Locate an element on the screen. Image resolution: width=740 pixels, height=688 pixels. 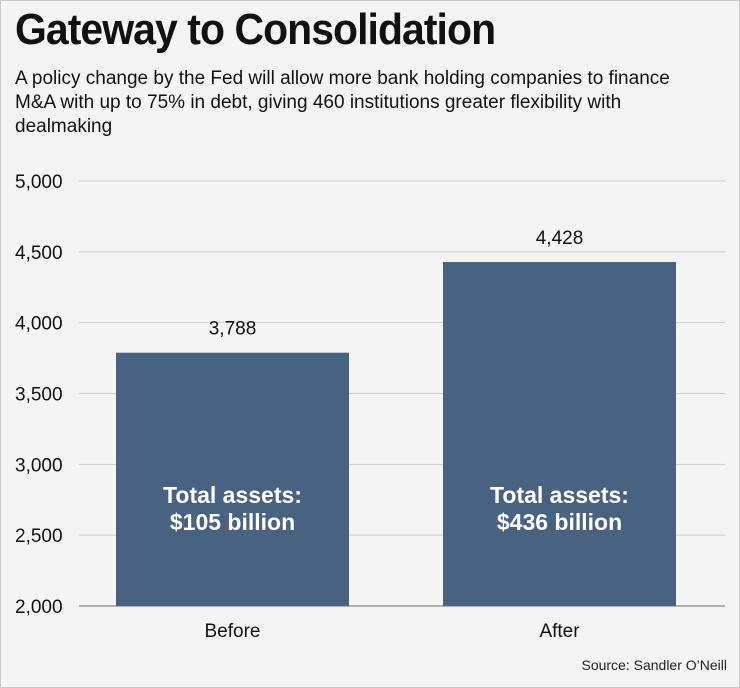
bar-annotation: $436 billion is located at coordinates (559, 522).